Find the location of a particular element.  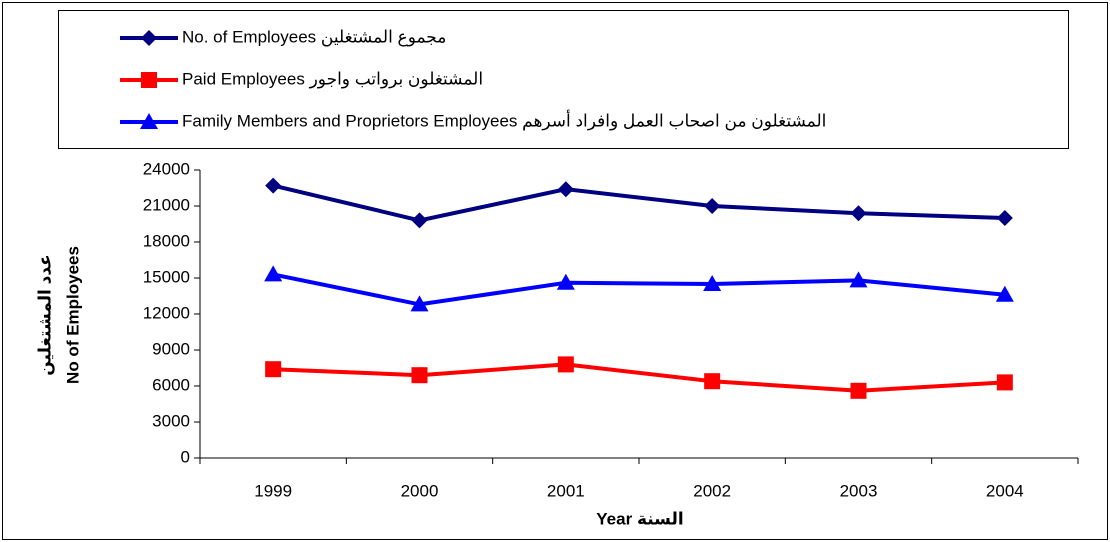

y-tick-label: 21000 is located at coordinates (166, 204).